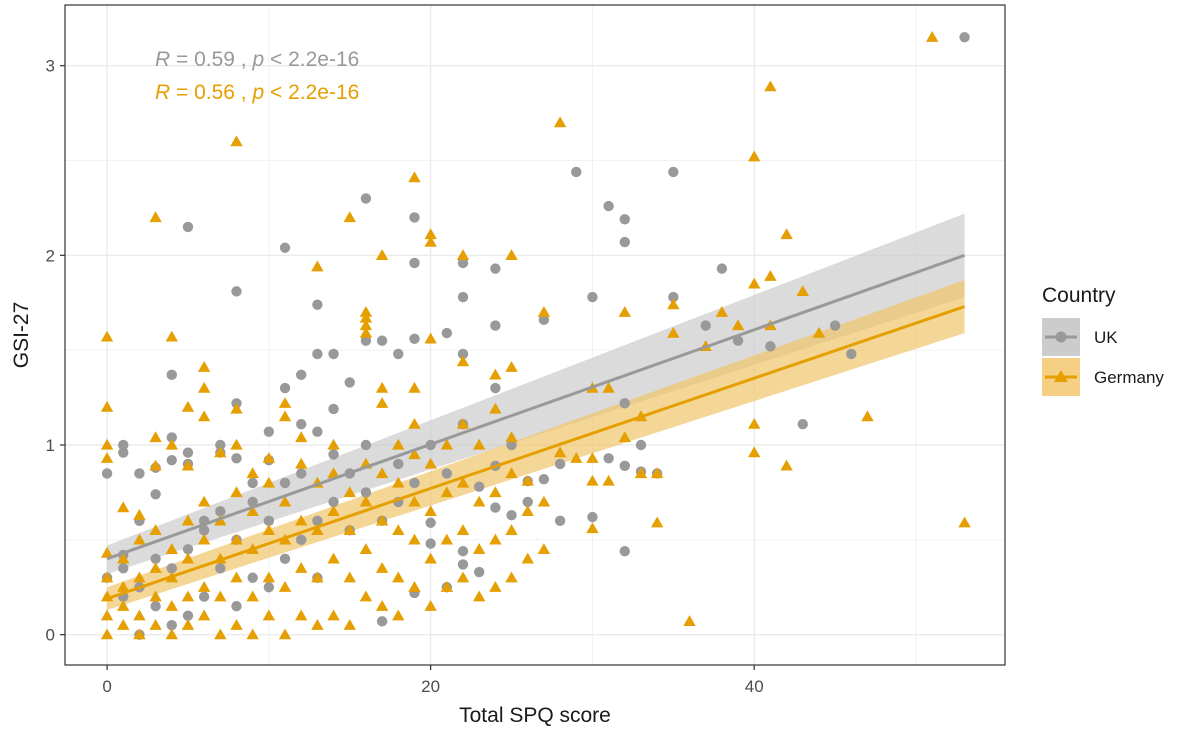 This screenshot has height=729, width=1189. What do you see at coordinates (50, 445) in the screenshot?
I see `y-tick-label: 1` at bounding box center [50, 445].